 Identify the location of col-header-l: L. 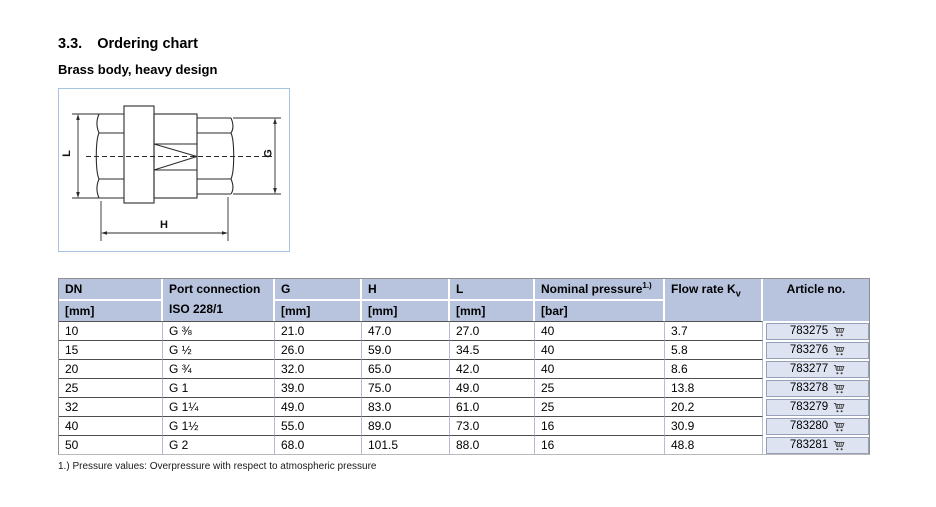
(492, 290).